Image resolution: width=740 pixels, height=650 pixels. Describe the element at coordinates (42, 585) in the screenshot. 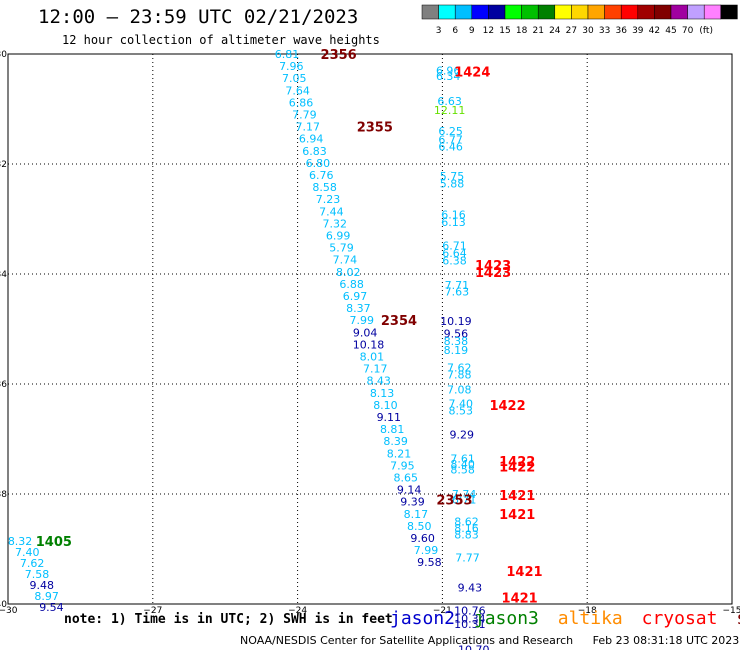

I see `wave-height-point: 9.48` at that location.